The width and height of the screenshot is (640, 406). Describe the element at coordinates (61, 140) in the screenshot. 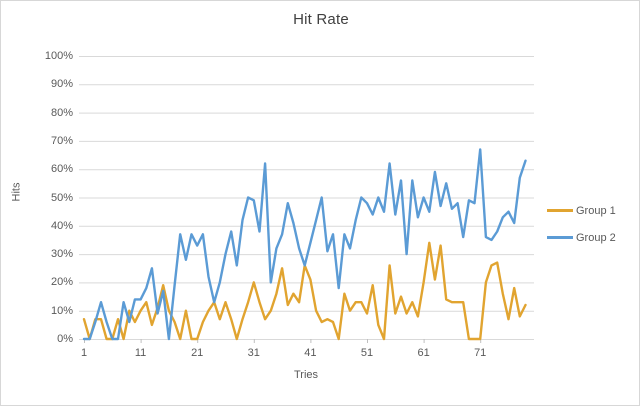

I see `y-axis-tick-label: 70%` at that location.